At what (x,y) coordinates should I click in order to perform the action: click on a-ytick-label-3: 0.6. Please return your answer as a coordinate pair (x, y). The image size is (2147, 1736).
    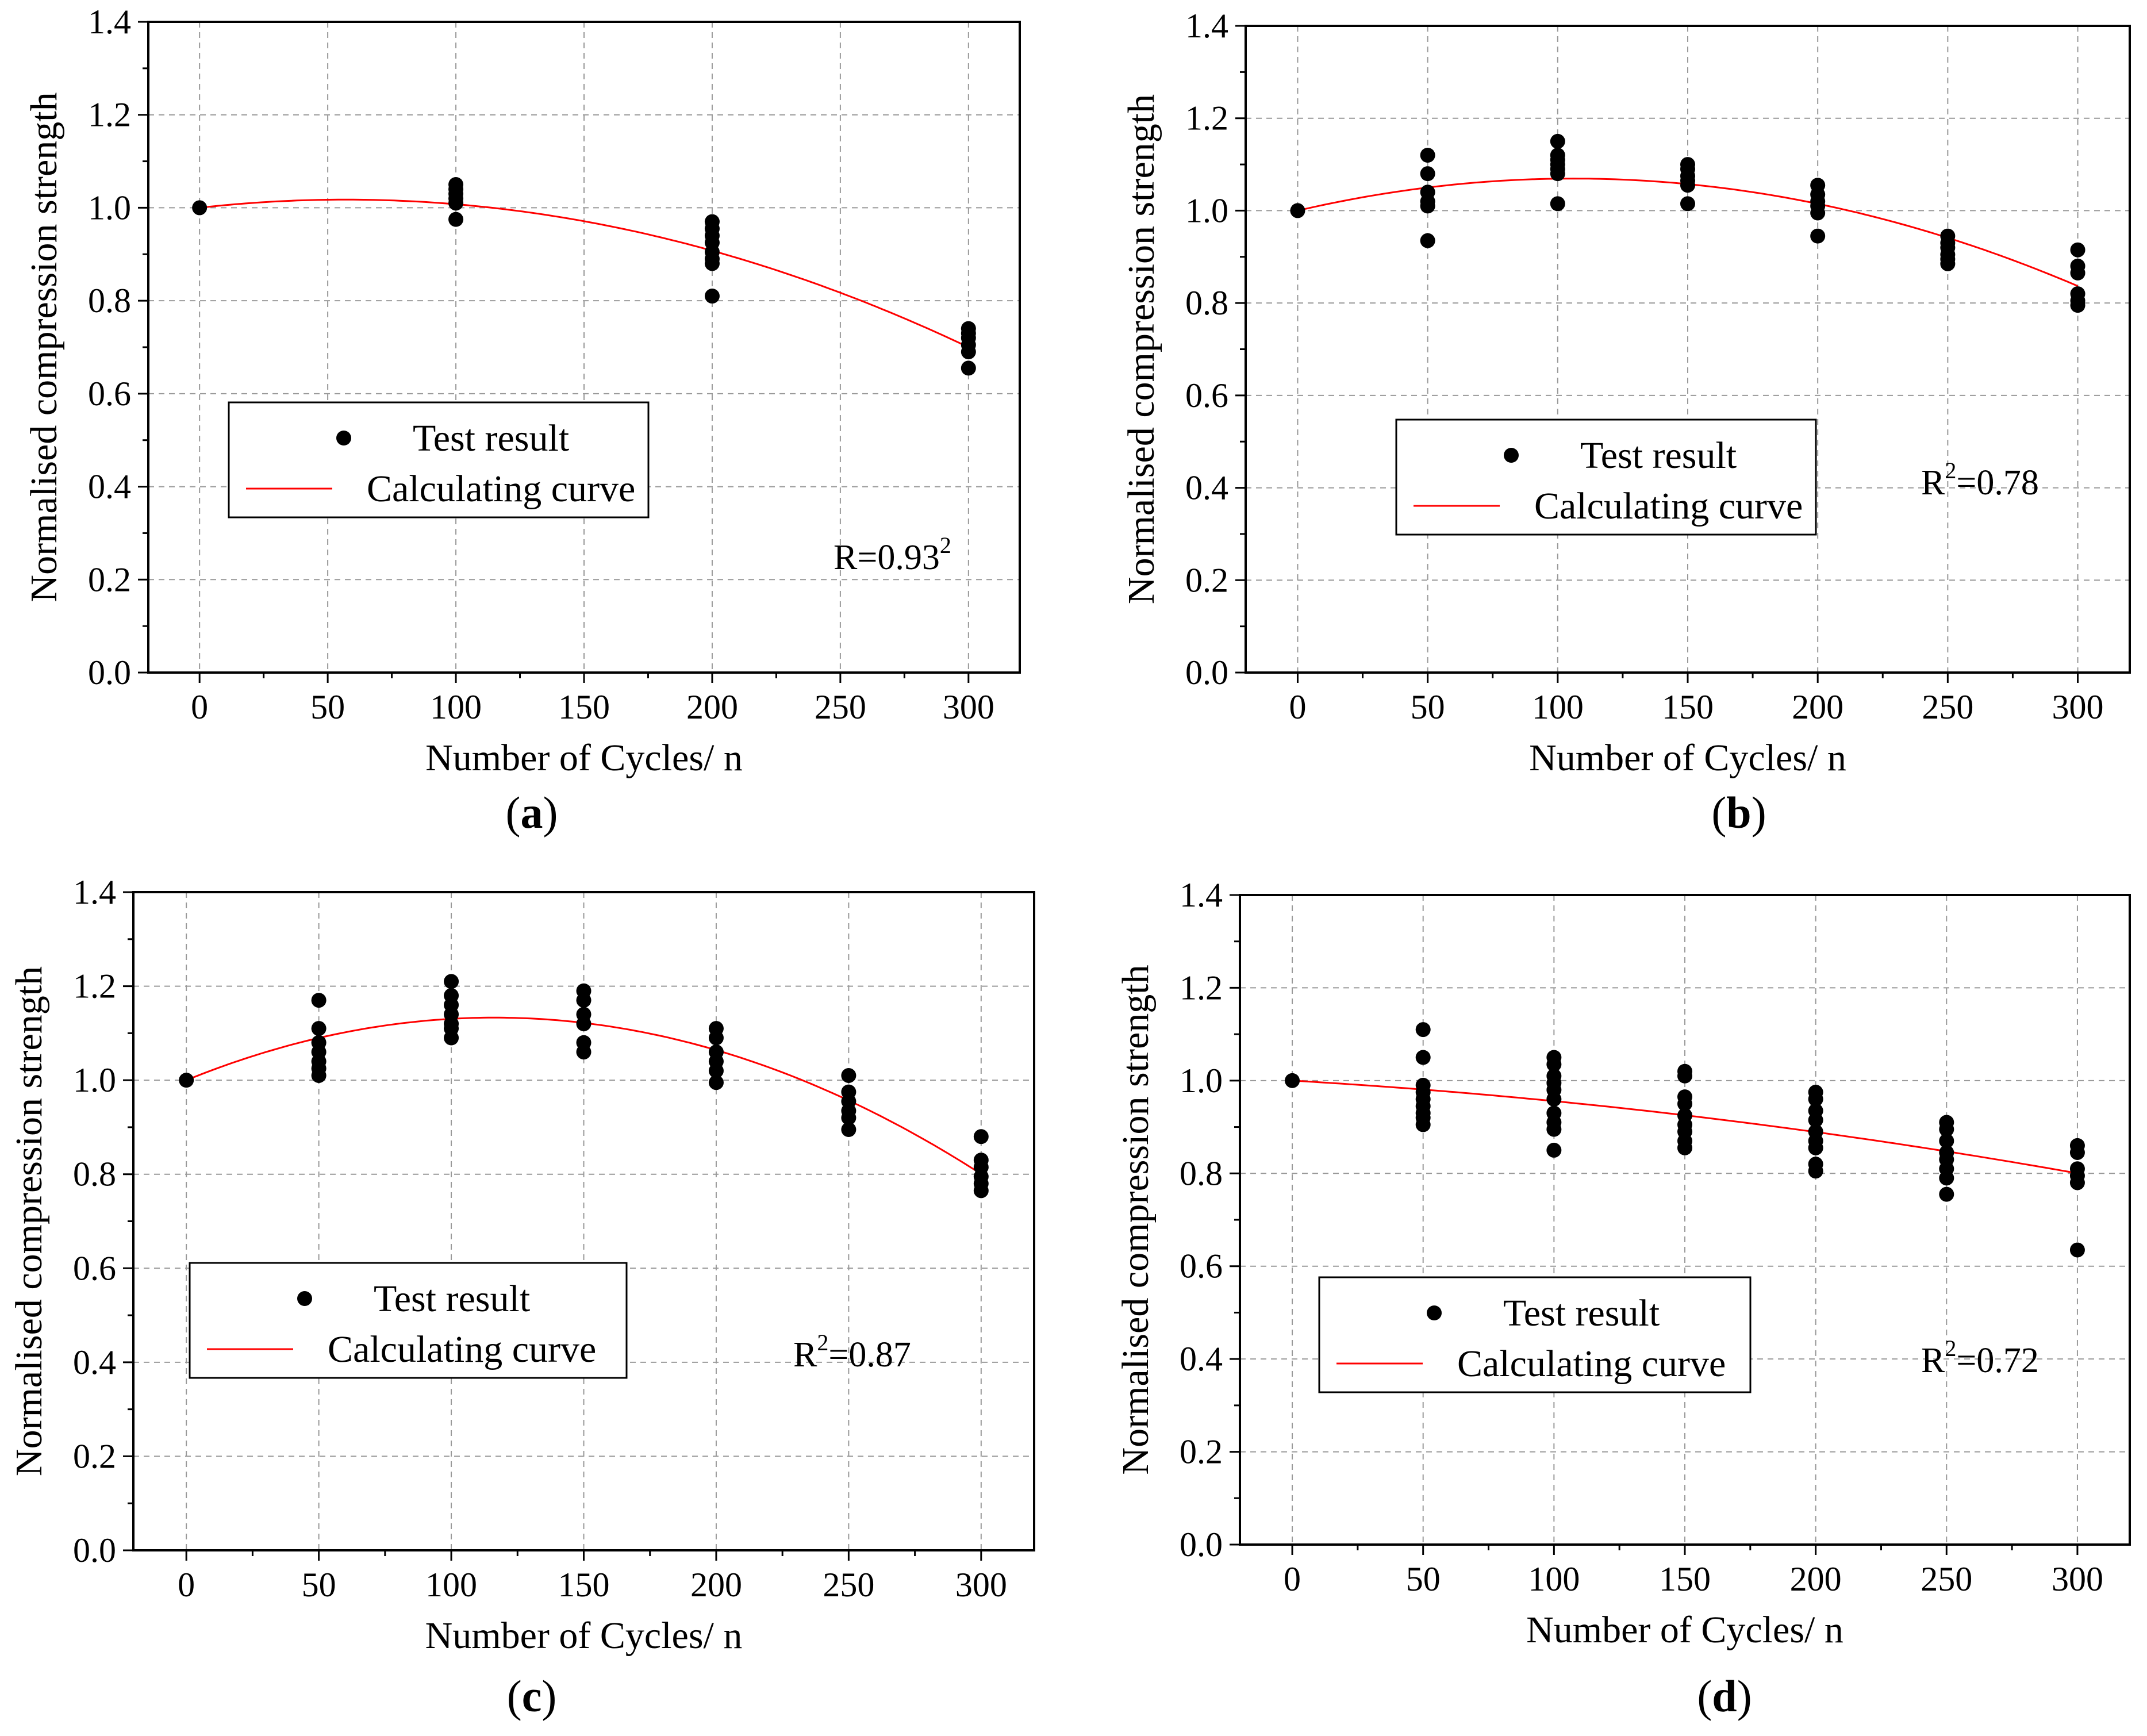
    Looking at the image, I should click on (109, 394).